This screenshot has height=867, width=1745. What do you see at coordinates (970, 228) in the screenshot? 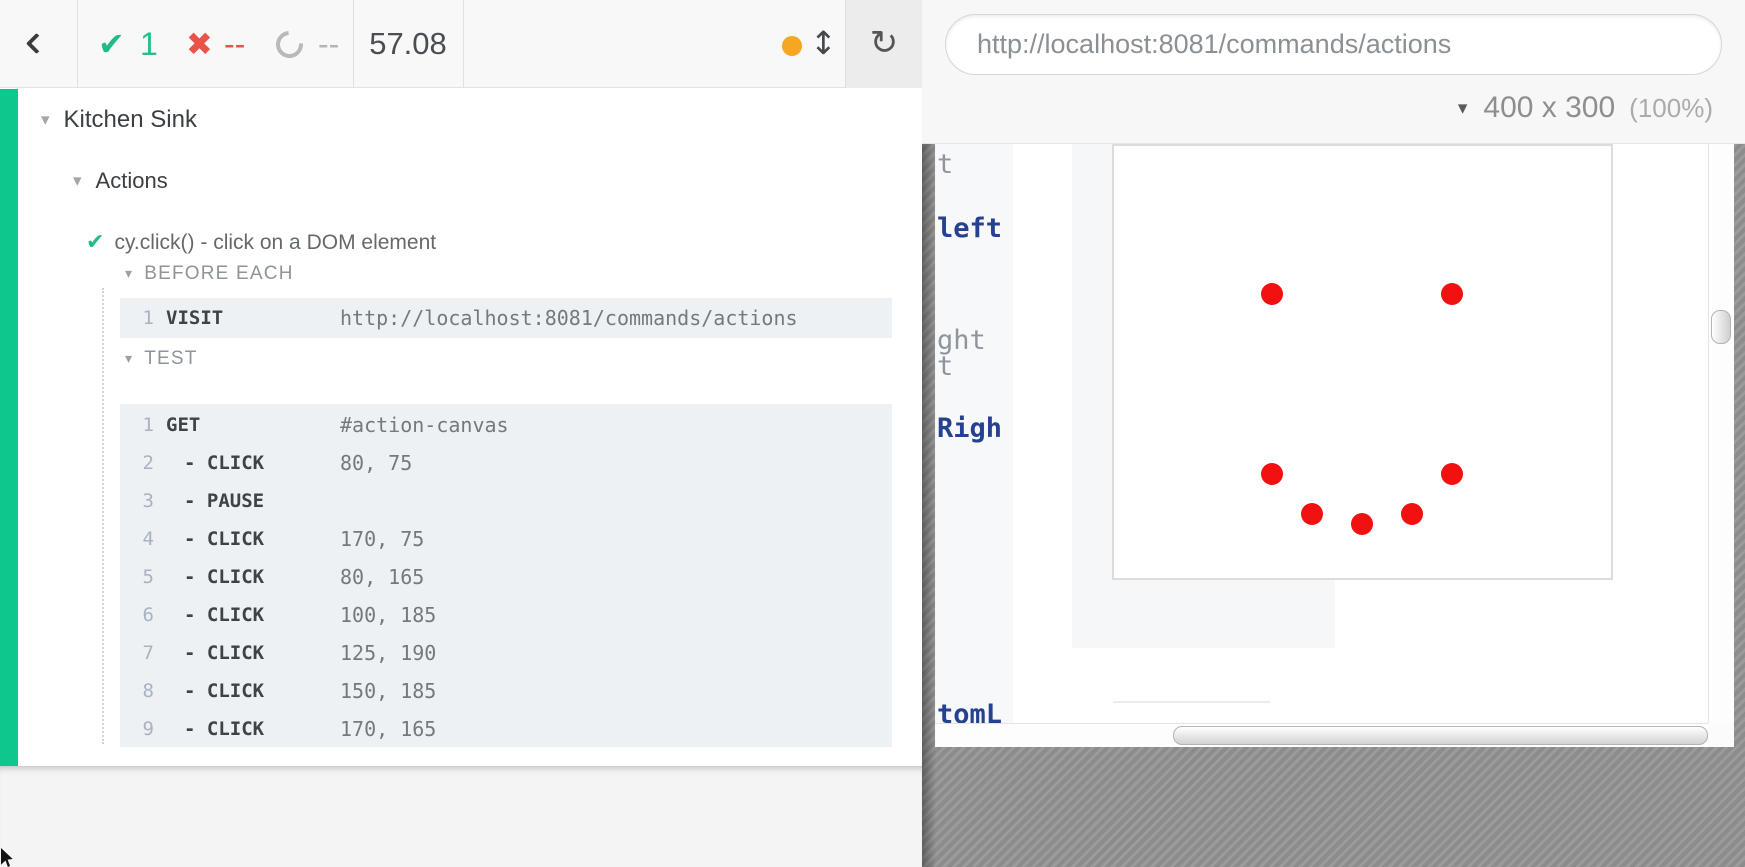
I see `code-fragment: left` at bounding box center [970, 228].